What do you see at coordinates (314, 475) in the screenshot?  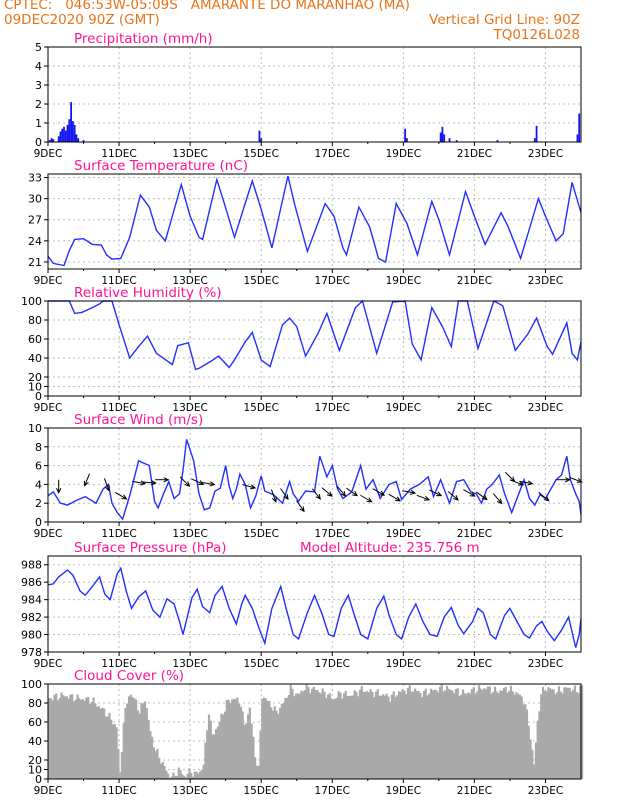 I see `plot-frame` at bounding box center [314, 475].